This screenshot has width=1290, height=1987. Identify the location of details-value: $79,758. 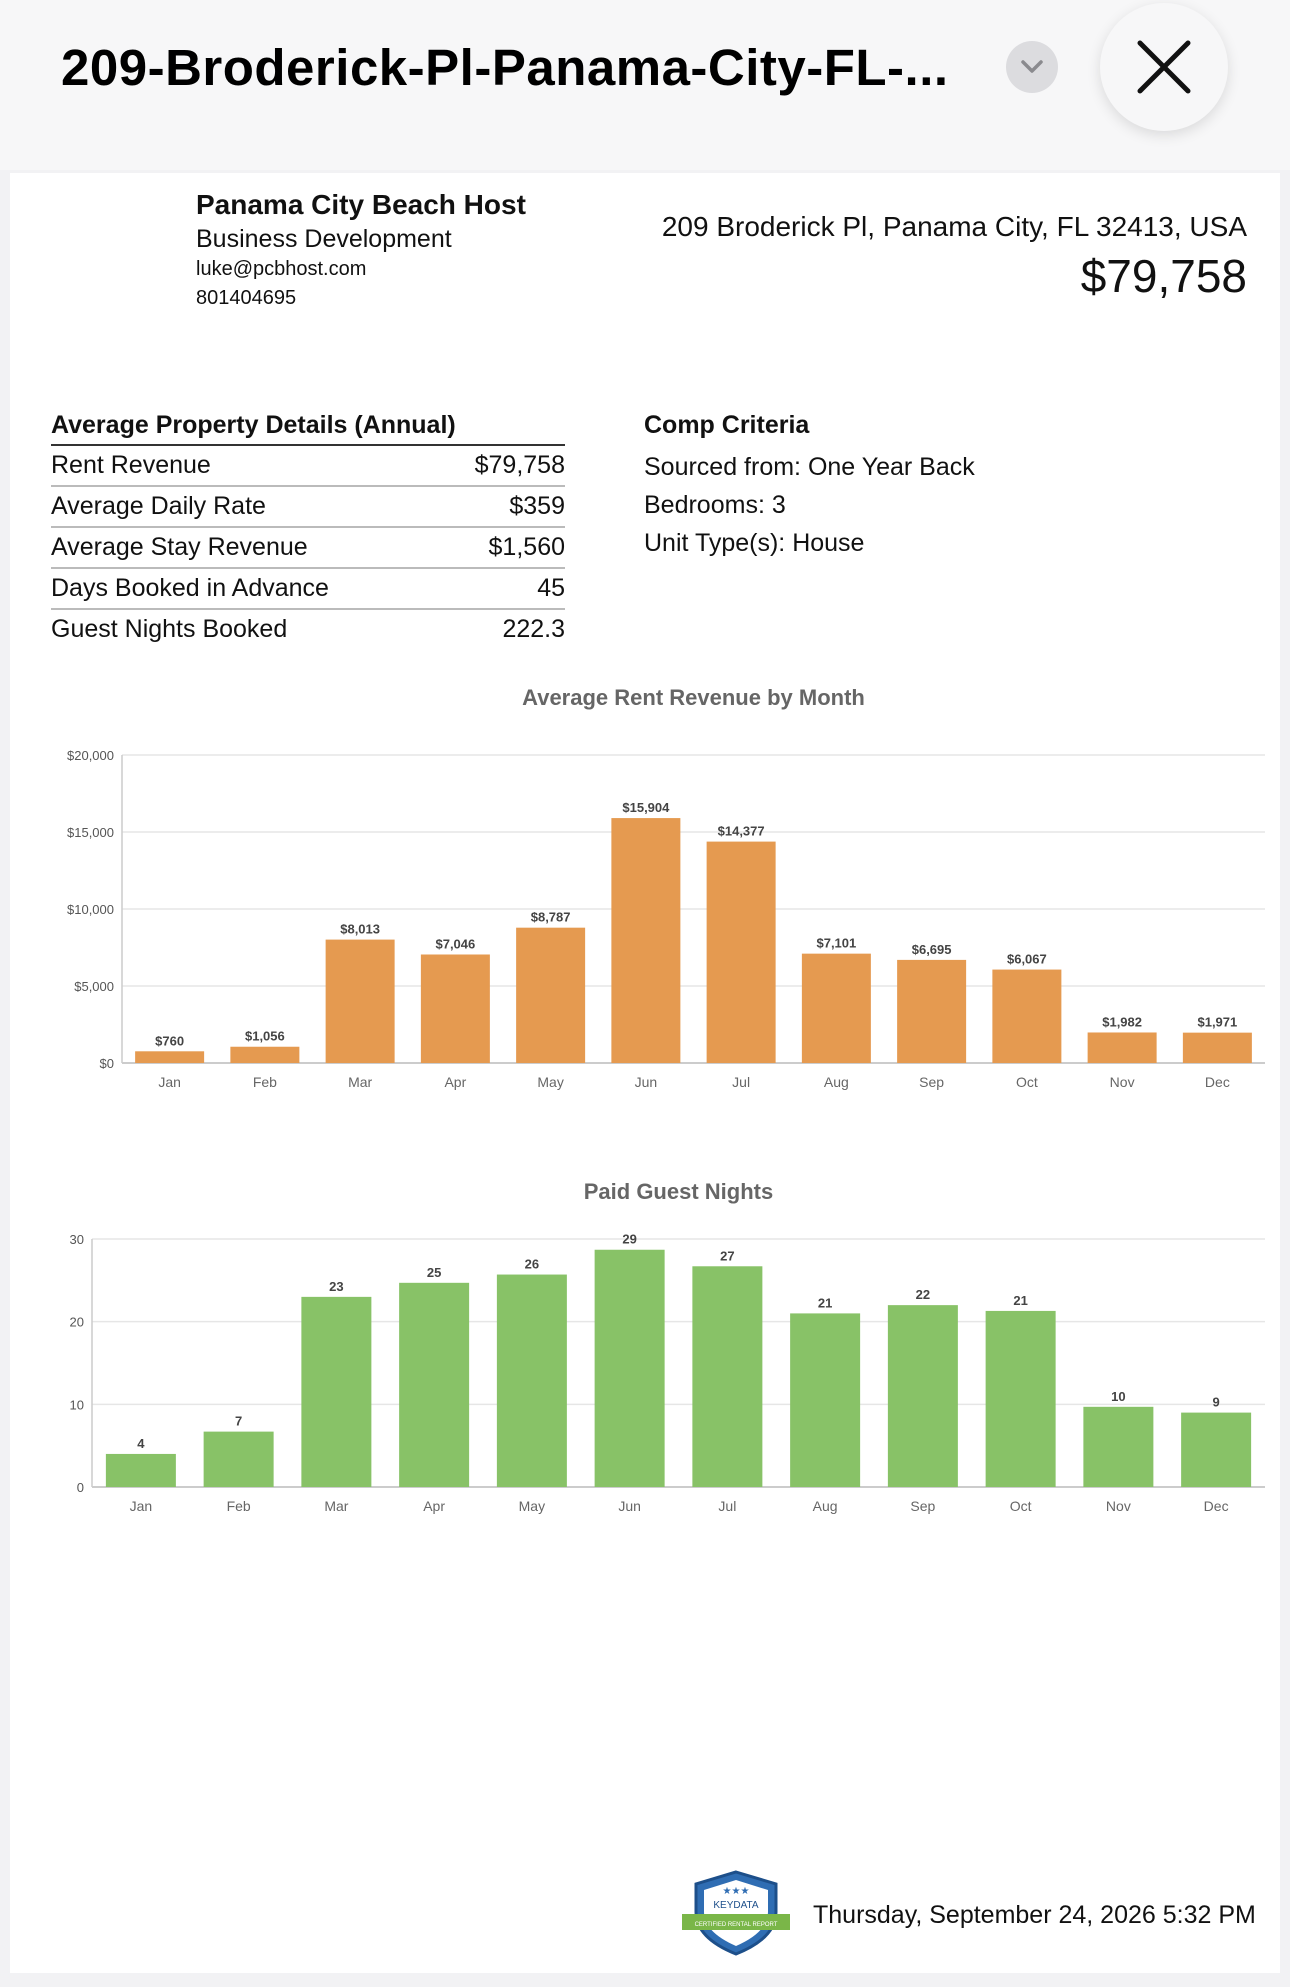
(519, 465).